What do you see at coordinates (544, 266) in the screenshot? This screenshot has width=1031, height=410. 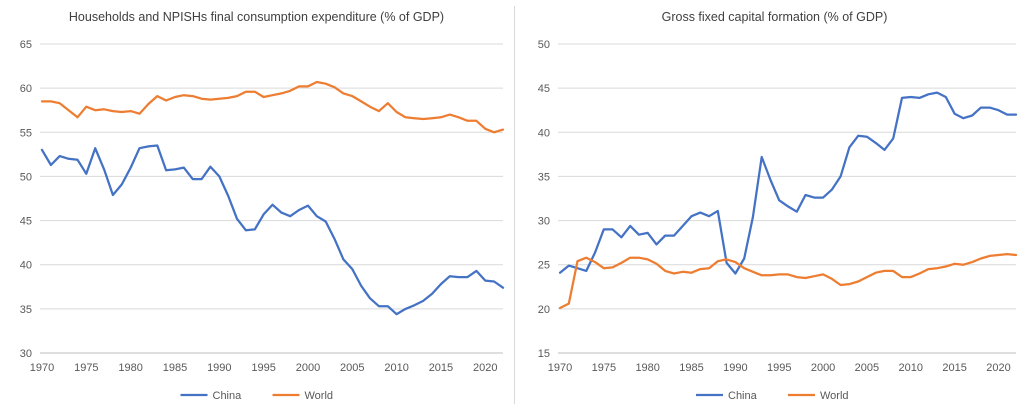 I see `y-tick-label: 25` at bounding box center [544, 266].